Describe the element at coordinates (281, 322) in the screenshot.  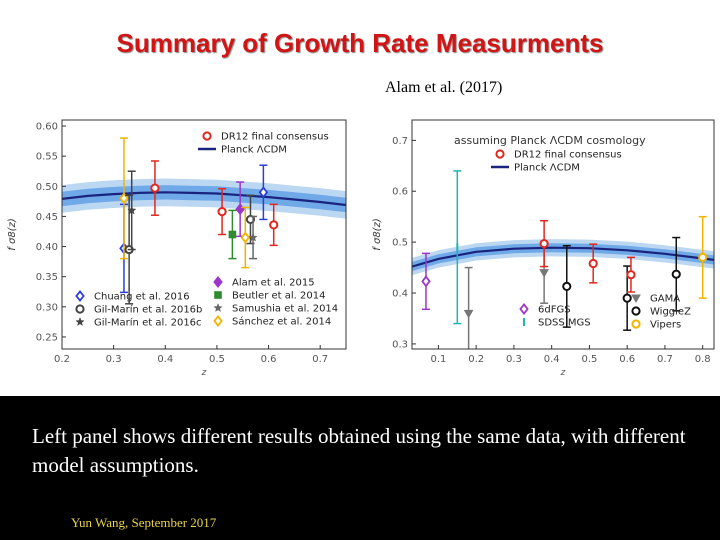
I see `legend-bottom-right-label: Sánchez et al. 2014` at that location.